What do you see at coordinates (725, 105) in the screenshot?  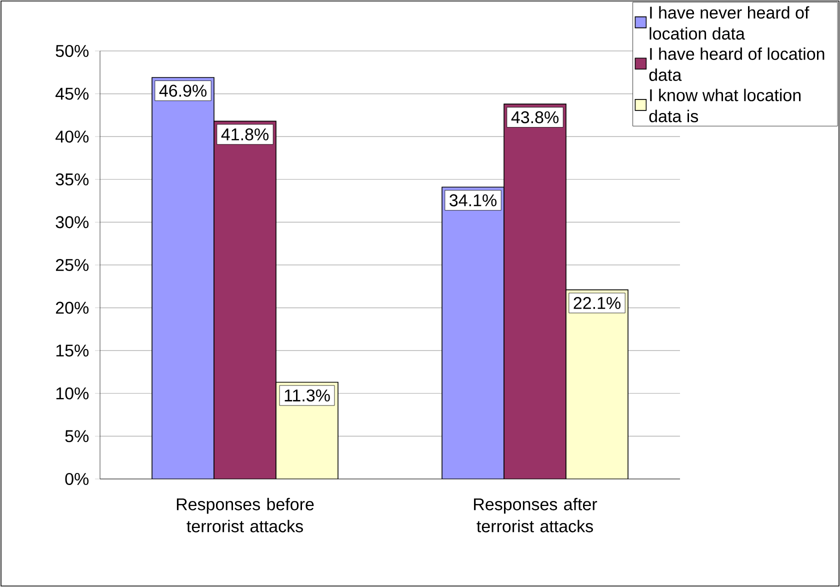 I see `legend-label: I know what location data is` at bounding box center [725, 105].